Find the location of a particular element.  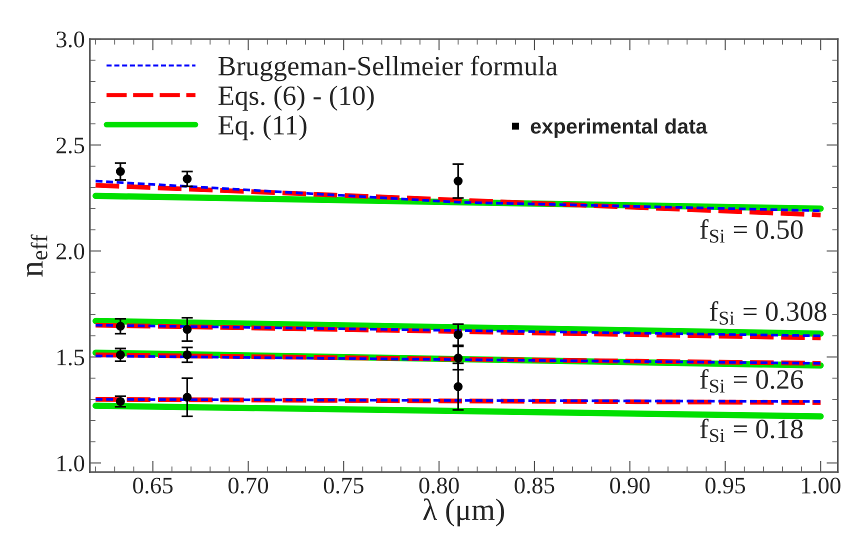

x-tick-label: 0.70 is located at coordinates (248, 486).